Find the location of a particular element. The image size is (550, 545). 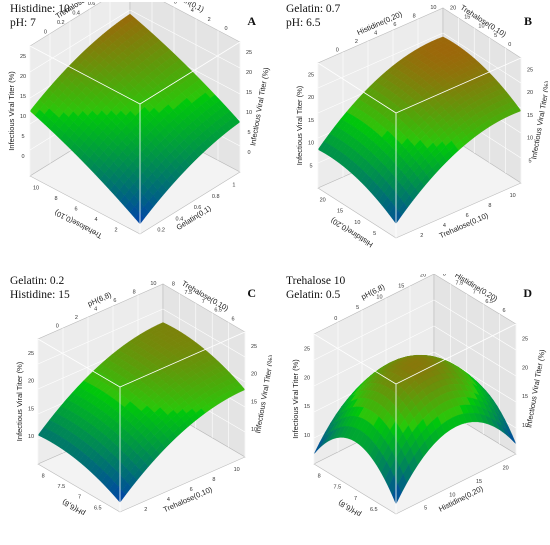

fixed-factors-b: Gelatin: 0.7 pH: 6.5 is located at coordinates (313, 16).